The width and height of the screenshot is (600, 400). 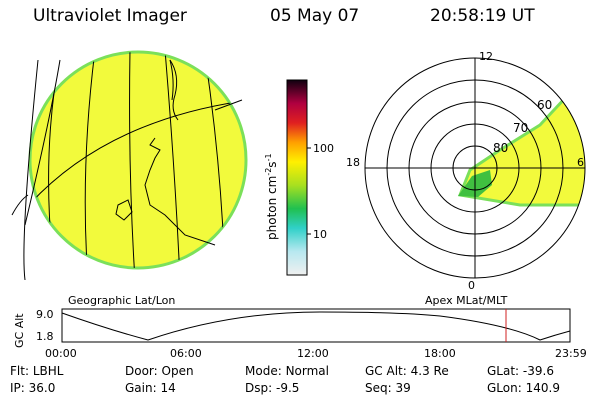 What do you see at coordinates (580, 162) in the screenshot?
I see `mlt-label-6: 6` at bounding box center [580, 162].